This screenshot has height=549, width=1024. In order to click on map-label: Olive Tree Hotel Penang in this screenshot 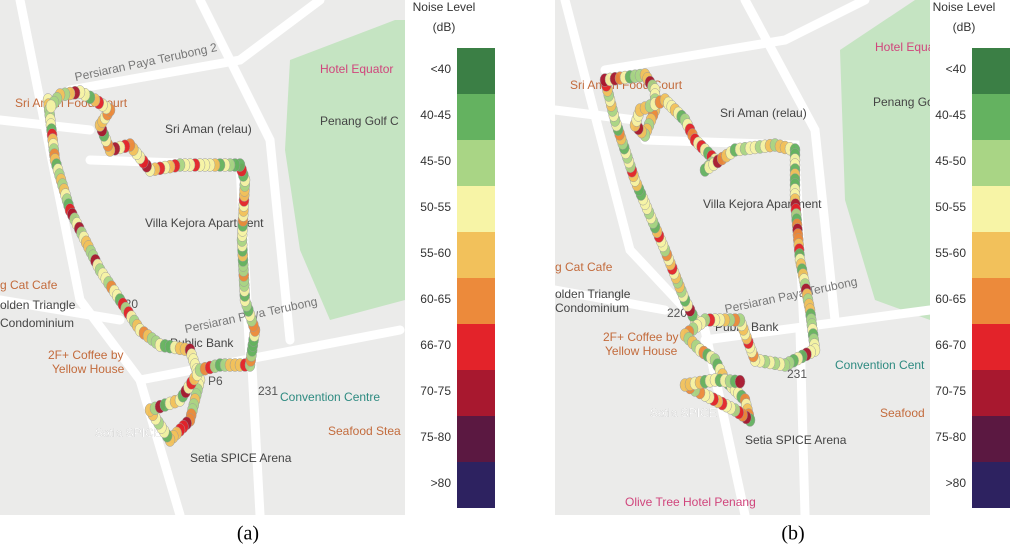, I will do `click(690, 502)`.